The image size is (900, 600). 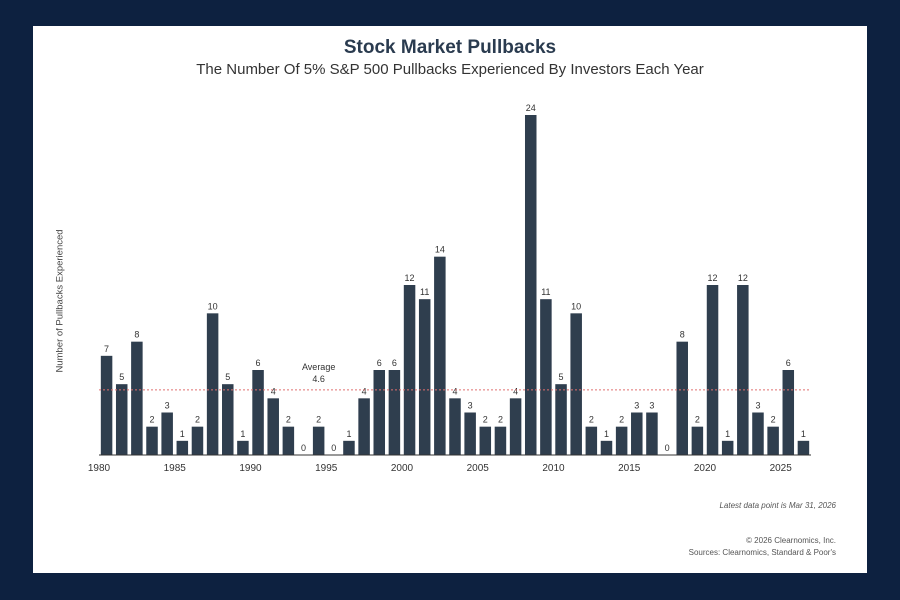 What do you see at coordinates (591, 440) in the screenshot?
I see `bar-2012` at bounding box center [591, 440].